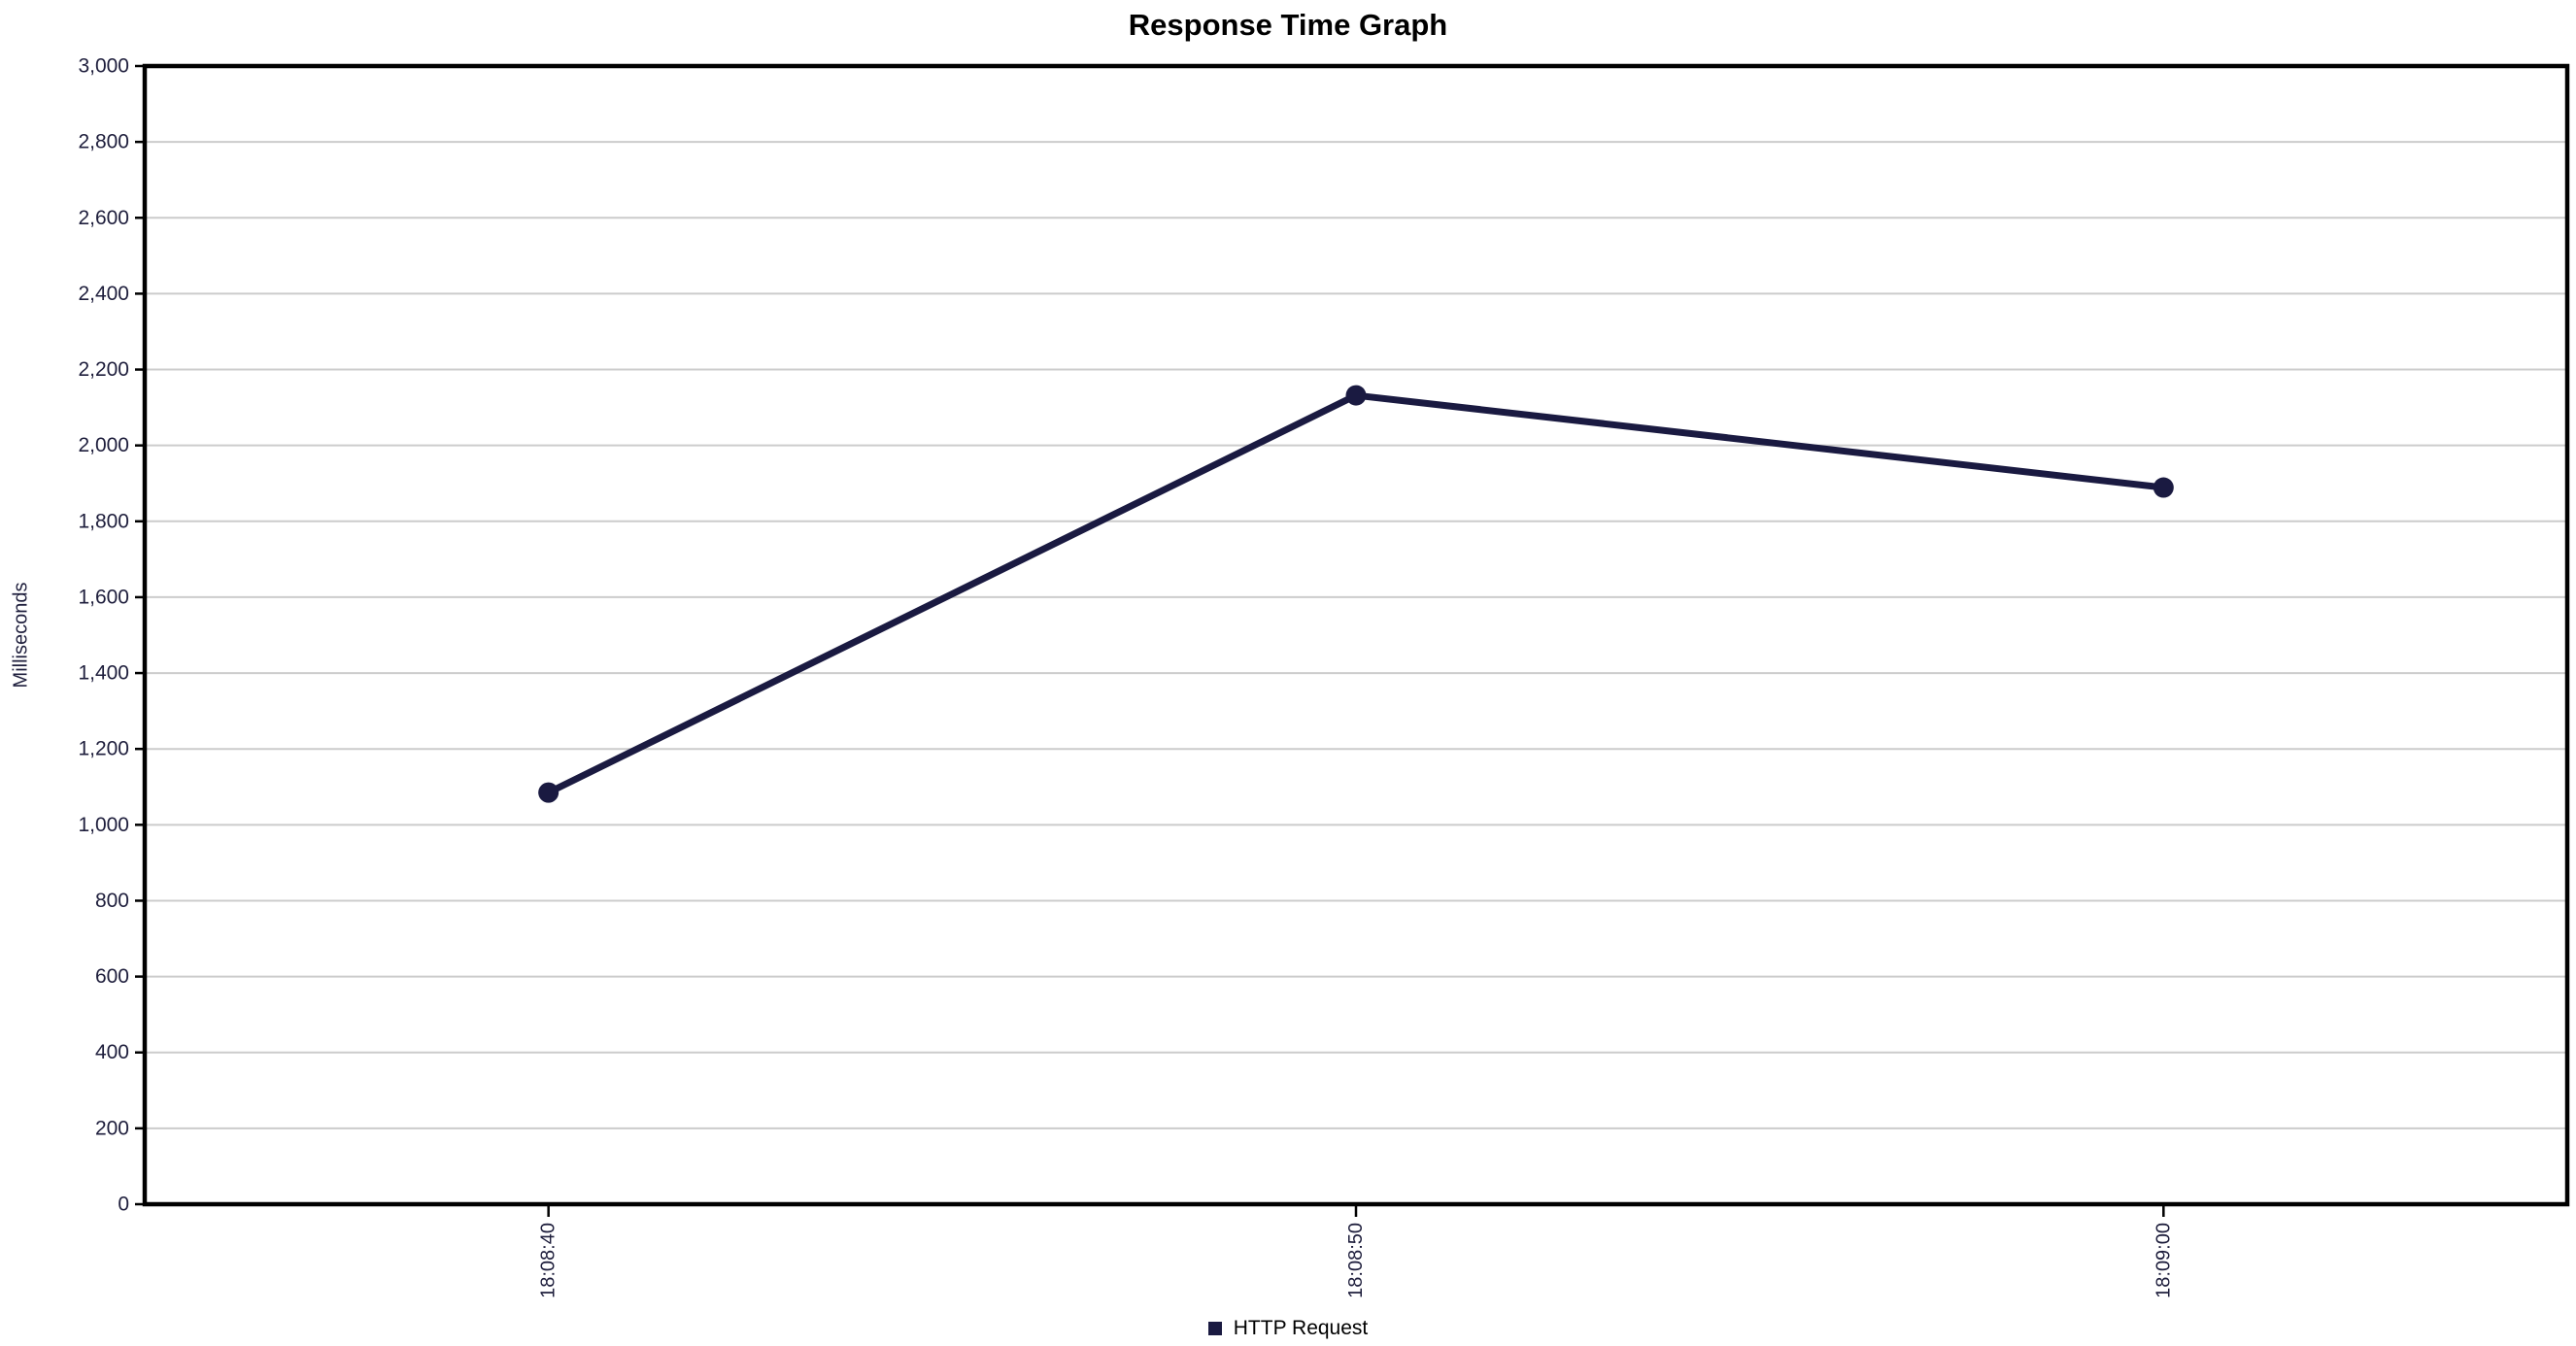 The height and width of the screenshot is (1346, 2576). What do you see at coordinates (112, 1052) in the screenshot?
I see `y-tick-label: 400` at bounding box center [112, 1052].